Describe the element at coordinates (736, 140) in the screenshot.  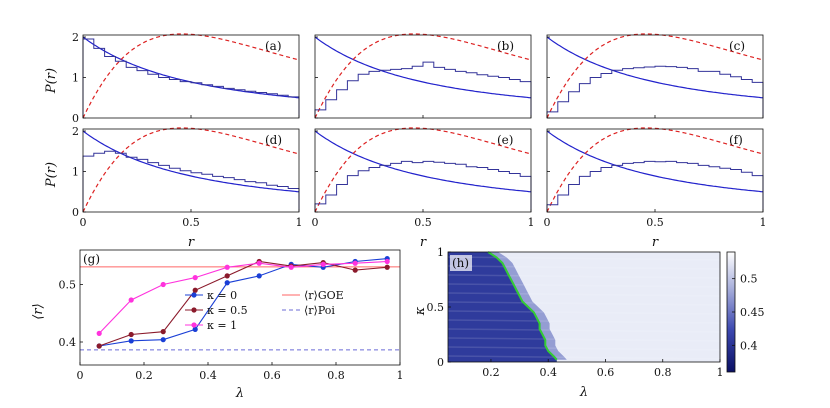
I see `panel-label: (f)` at that location.